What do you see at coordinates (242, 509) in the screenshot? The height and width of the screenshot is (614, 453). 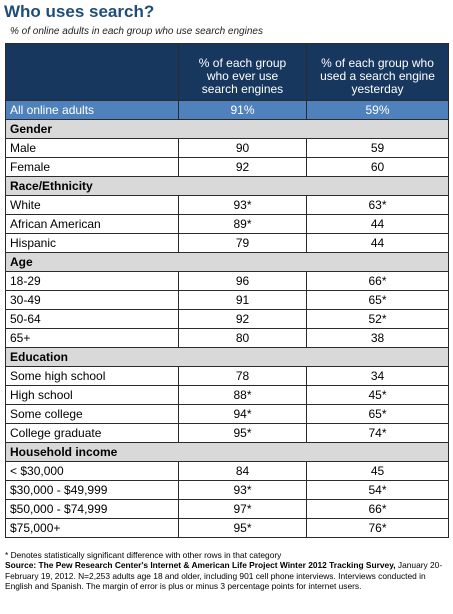 I see `ever-value: 97*` at bounding box center [242, 509].